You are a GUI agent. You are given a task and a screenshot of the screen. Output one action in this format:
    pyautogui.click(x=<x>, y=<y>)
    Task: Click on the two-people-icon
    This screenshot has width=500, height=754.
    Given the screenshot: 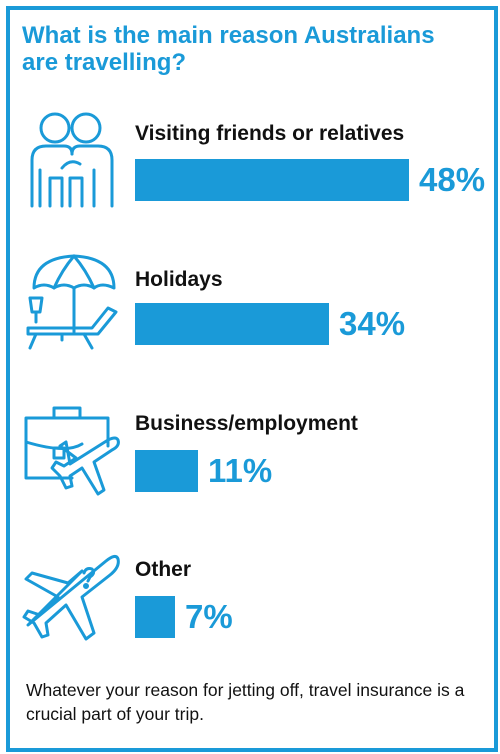 What is the action you would take?
    pyautogui.click(x=72, y=163)
    